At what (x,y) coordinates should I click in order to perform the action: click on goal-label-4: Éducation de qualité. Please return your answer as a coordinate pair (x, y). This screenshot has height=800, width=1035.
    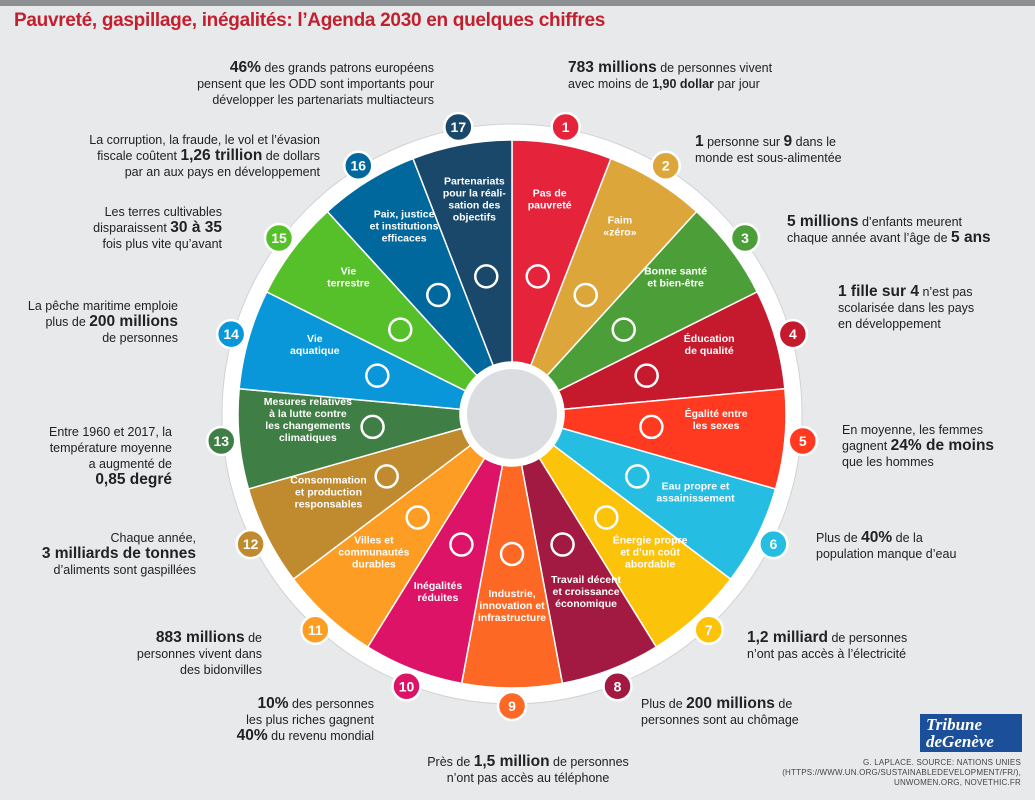
    Looking at the image, I should click on (709, 344).